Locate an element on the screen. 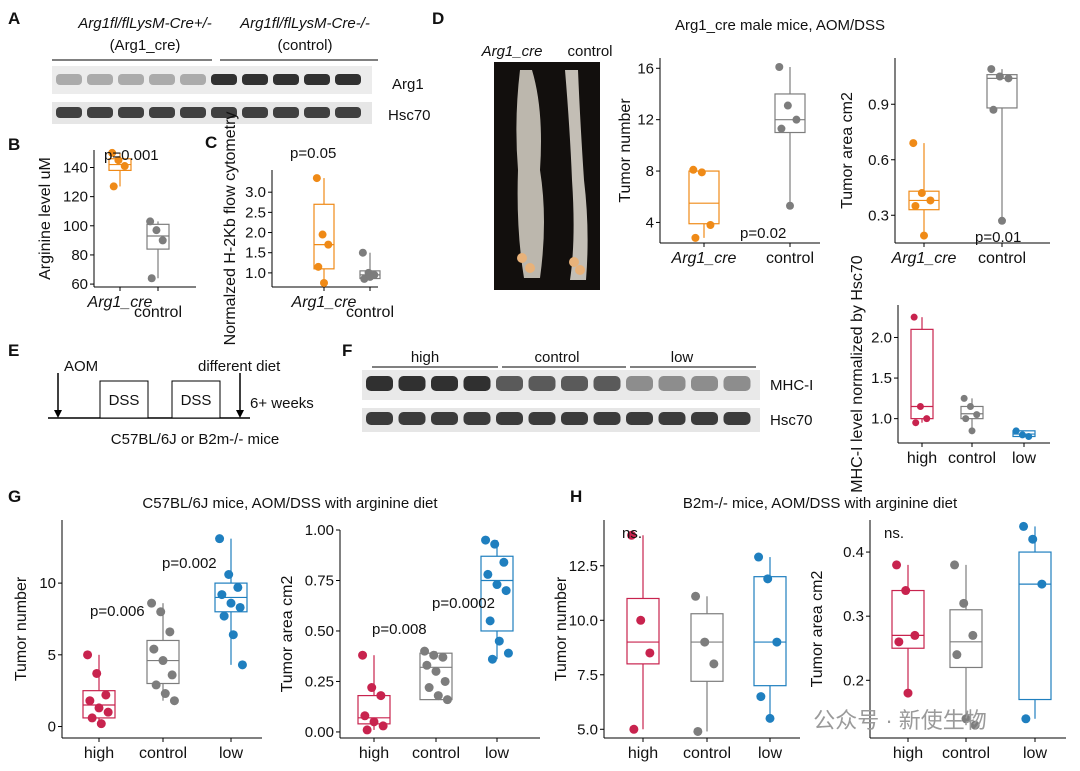  panel-d-title: Arg1_cre male mice, AOM/DSS is located at coordinates (780, 25).